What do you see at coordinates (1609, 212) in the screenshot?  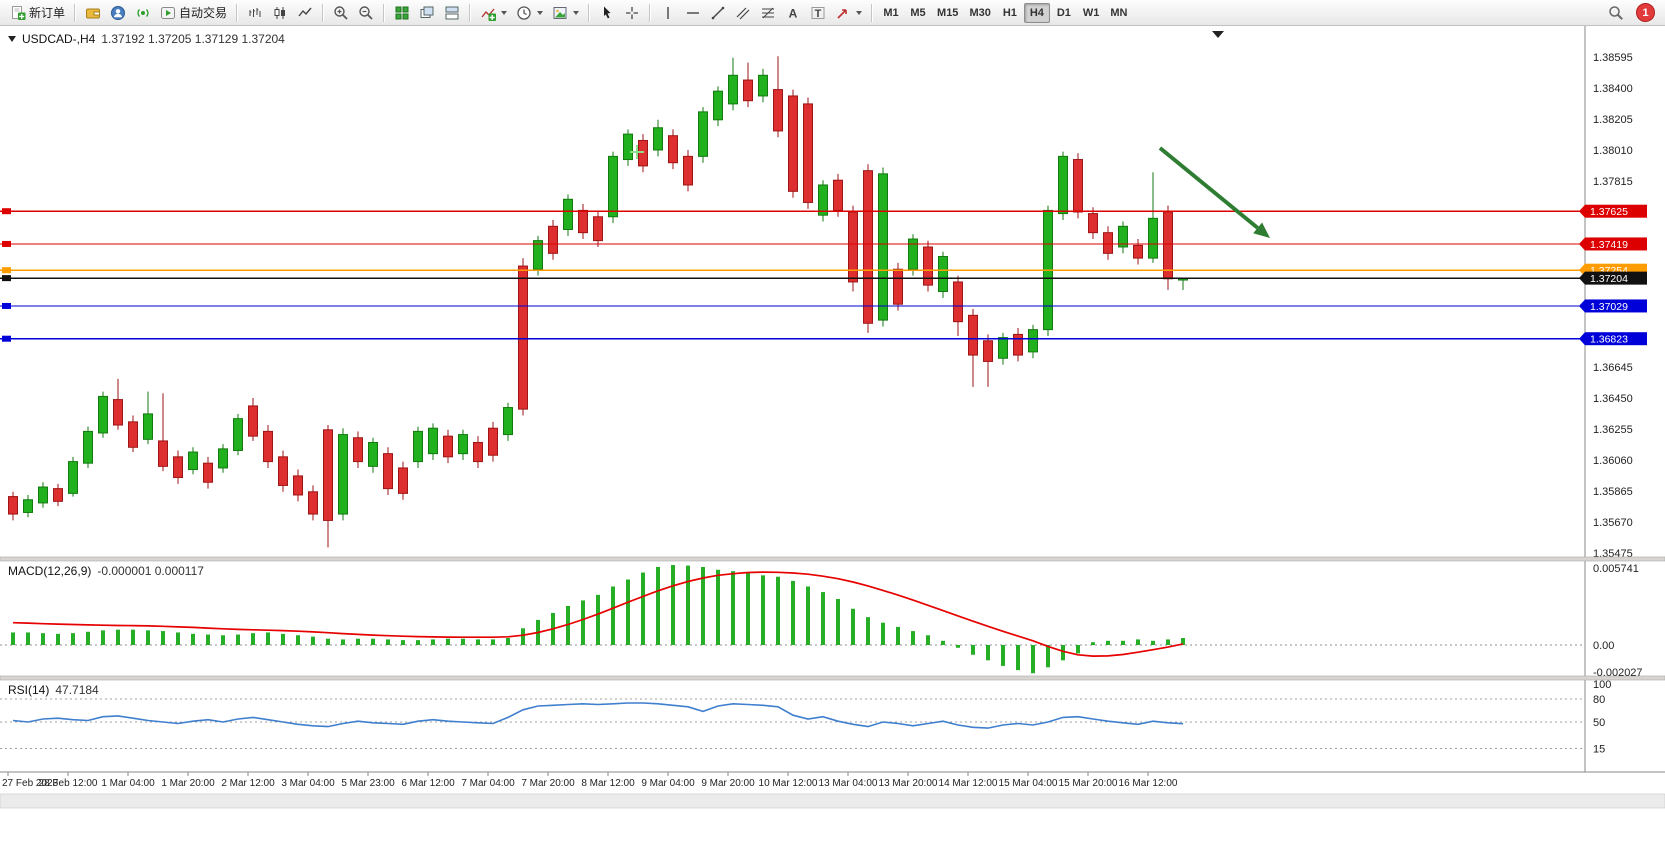 I see `svg-text: 1.37625` at bounding box center [1609, 212].